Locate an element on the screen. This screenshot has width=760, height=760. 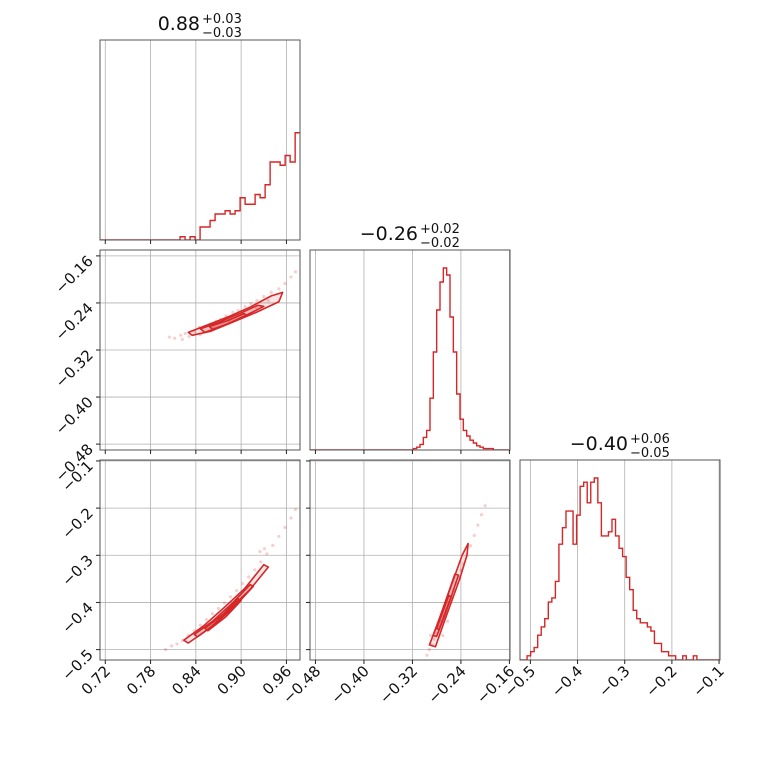
p3-xtick-label-1: −0.4 is located at coordinates (567, 681).